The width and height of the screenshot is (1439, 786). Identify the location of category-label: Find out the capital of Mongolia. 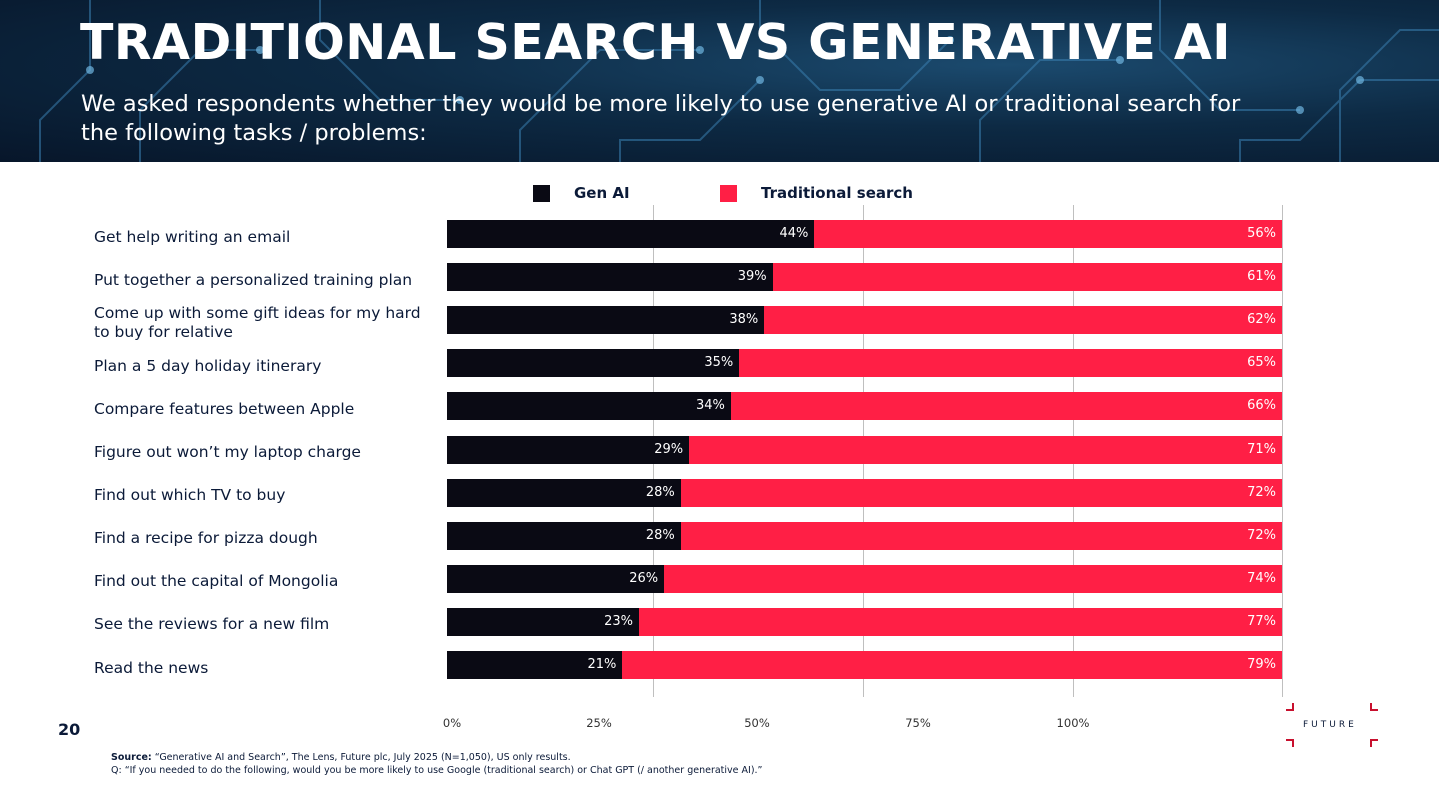
(216, 581).